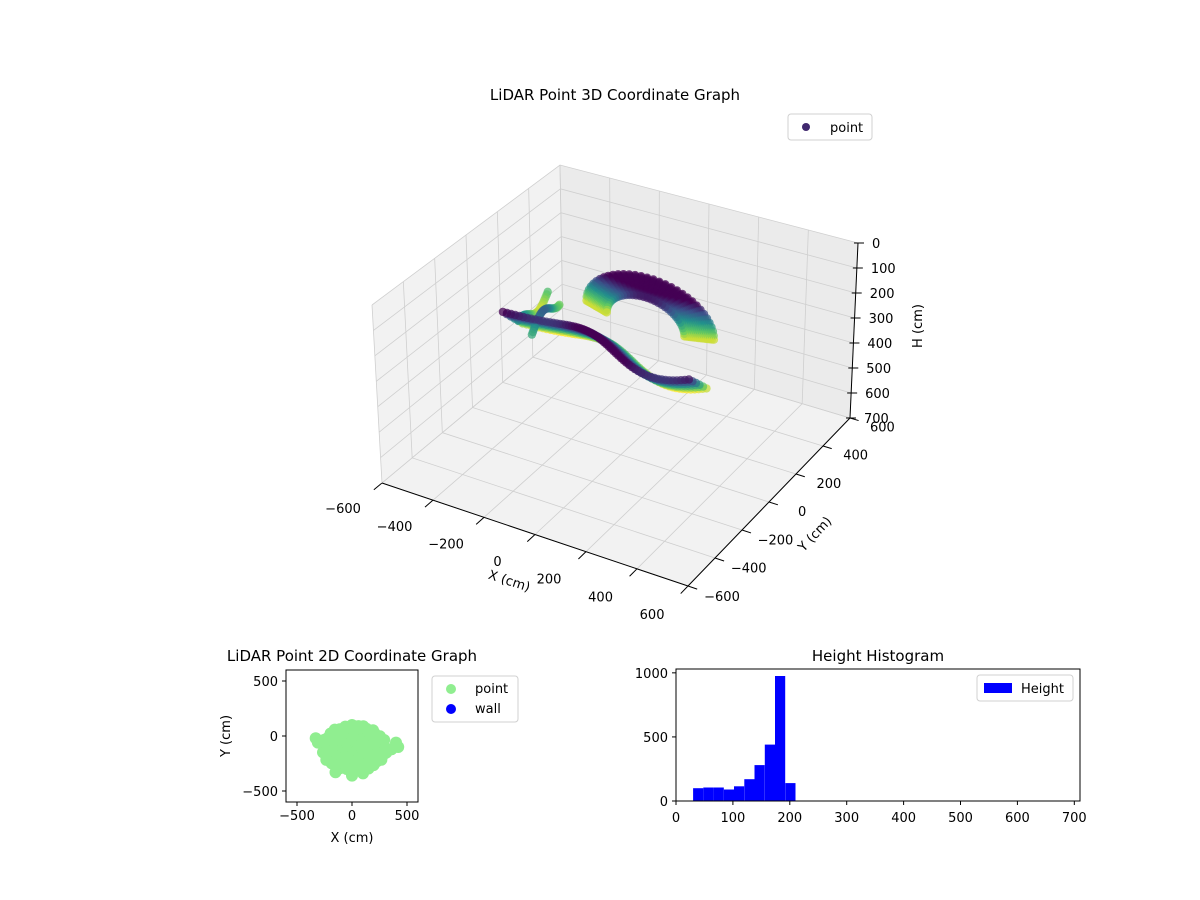 This screenshot has height=900, width=1200. Describe the element at coordinates (732, 818) in the screenshot. I see `tick-label-x: 100` at that location.